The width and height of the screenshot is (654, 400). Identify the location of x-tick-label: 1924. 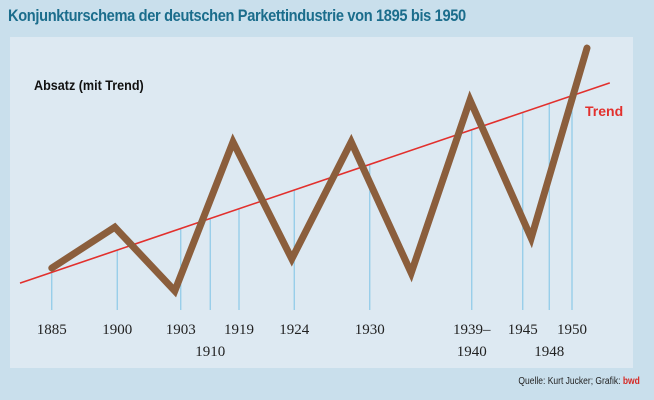
(294, 330).